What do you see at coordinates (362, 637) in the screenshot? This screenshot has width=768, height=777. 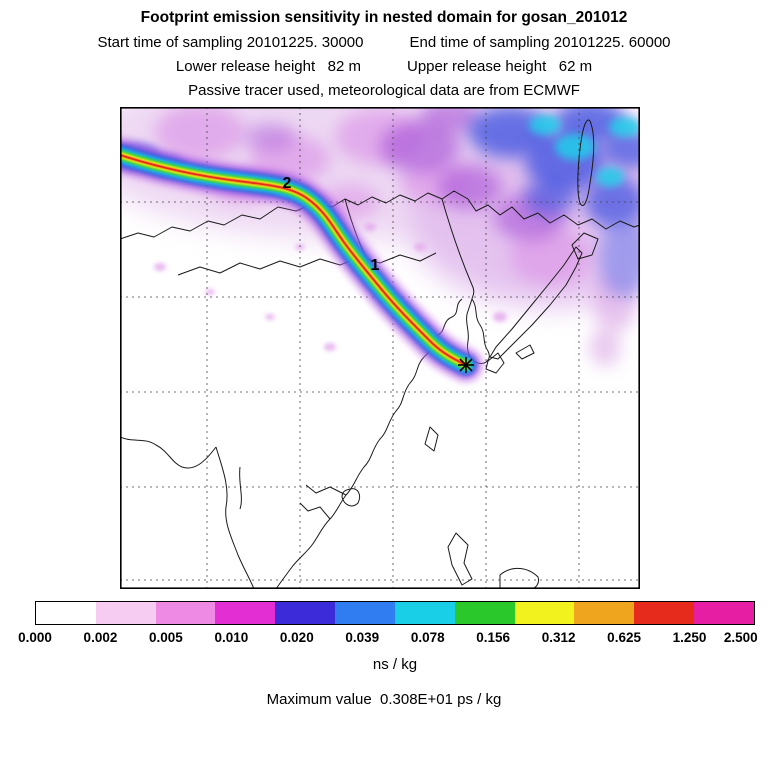 I see `colorbar-tick-label: 0.039` at bounding box center [362, 637].